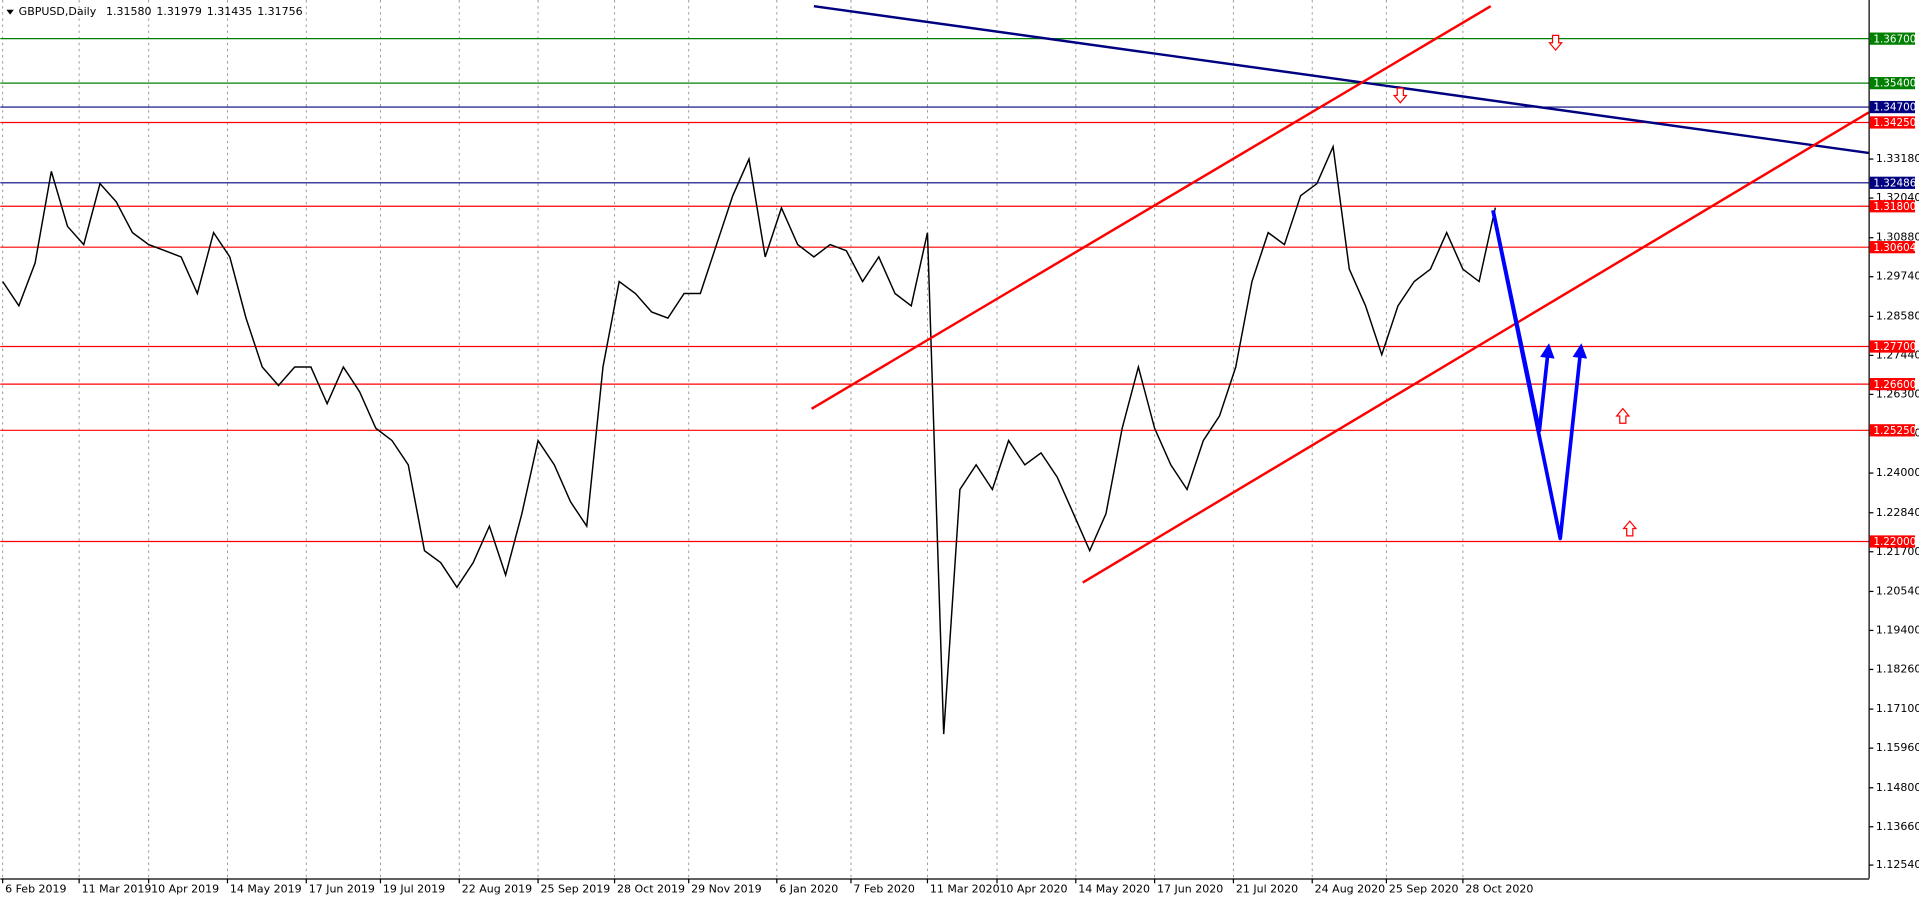 The height and width of the screenshot is (898, 1919). Describe the element at coordinates (10, 12) in the screenshot. I see `header-icon` at that location.